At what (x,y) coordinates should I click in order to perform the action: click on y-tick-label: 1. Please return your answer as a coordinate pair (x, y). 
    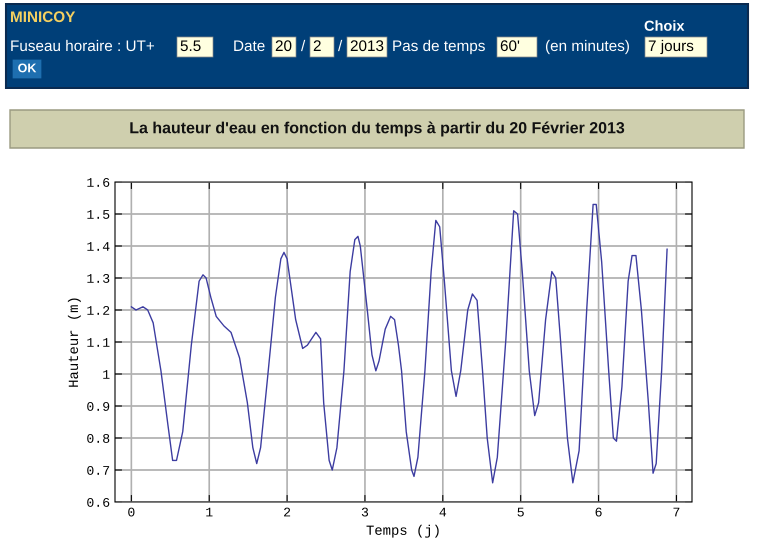
    Looking at the image, I should click on (106, 374).